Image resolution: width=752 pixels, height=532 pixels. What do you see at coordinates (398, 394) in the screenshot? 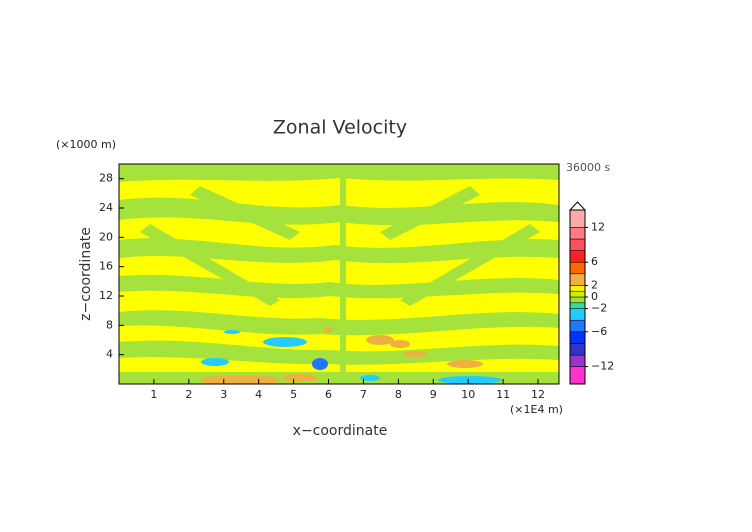
I see `x-tick-label: 8` at bounding box center [398, 394].